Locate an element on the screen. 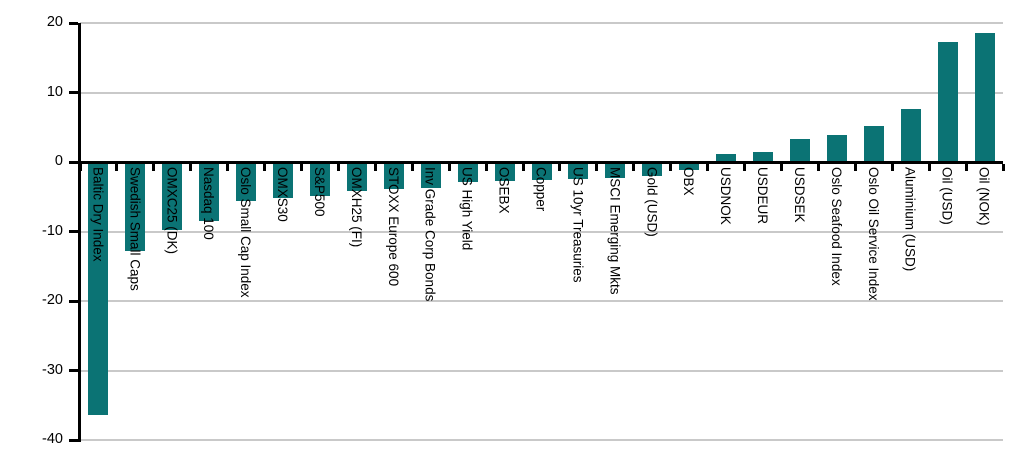  category-label: Aluminium (USD) is located at coordinates (910, 219).